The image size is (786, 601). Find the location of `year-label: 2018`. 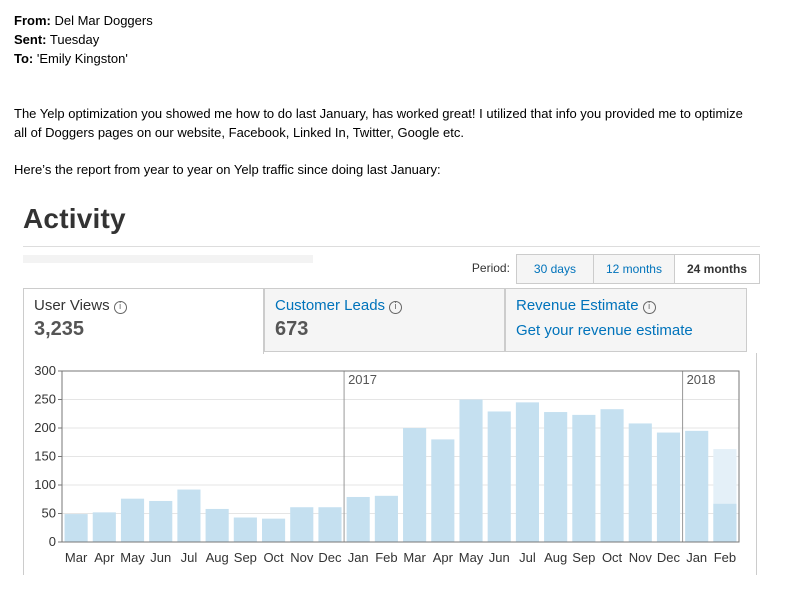

year-label: 2018 is located at coordinates (701, 379).